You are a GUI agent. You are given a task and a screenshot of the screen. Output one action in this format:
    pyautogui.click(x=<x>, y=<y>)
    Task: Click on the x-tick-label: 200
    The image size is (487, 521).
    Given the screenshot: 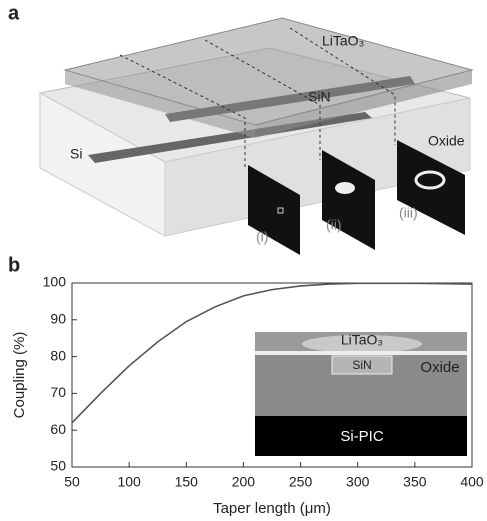 What is the action you would take?
    pyautogui.click(x=244, y=482)
    